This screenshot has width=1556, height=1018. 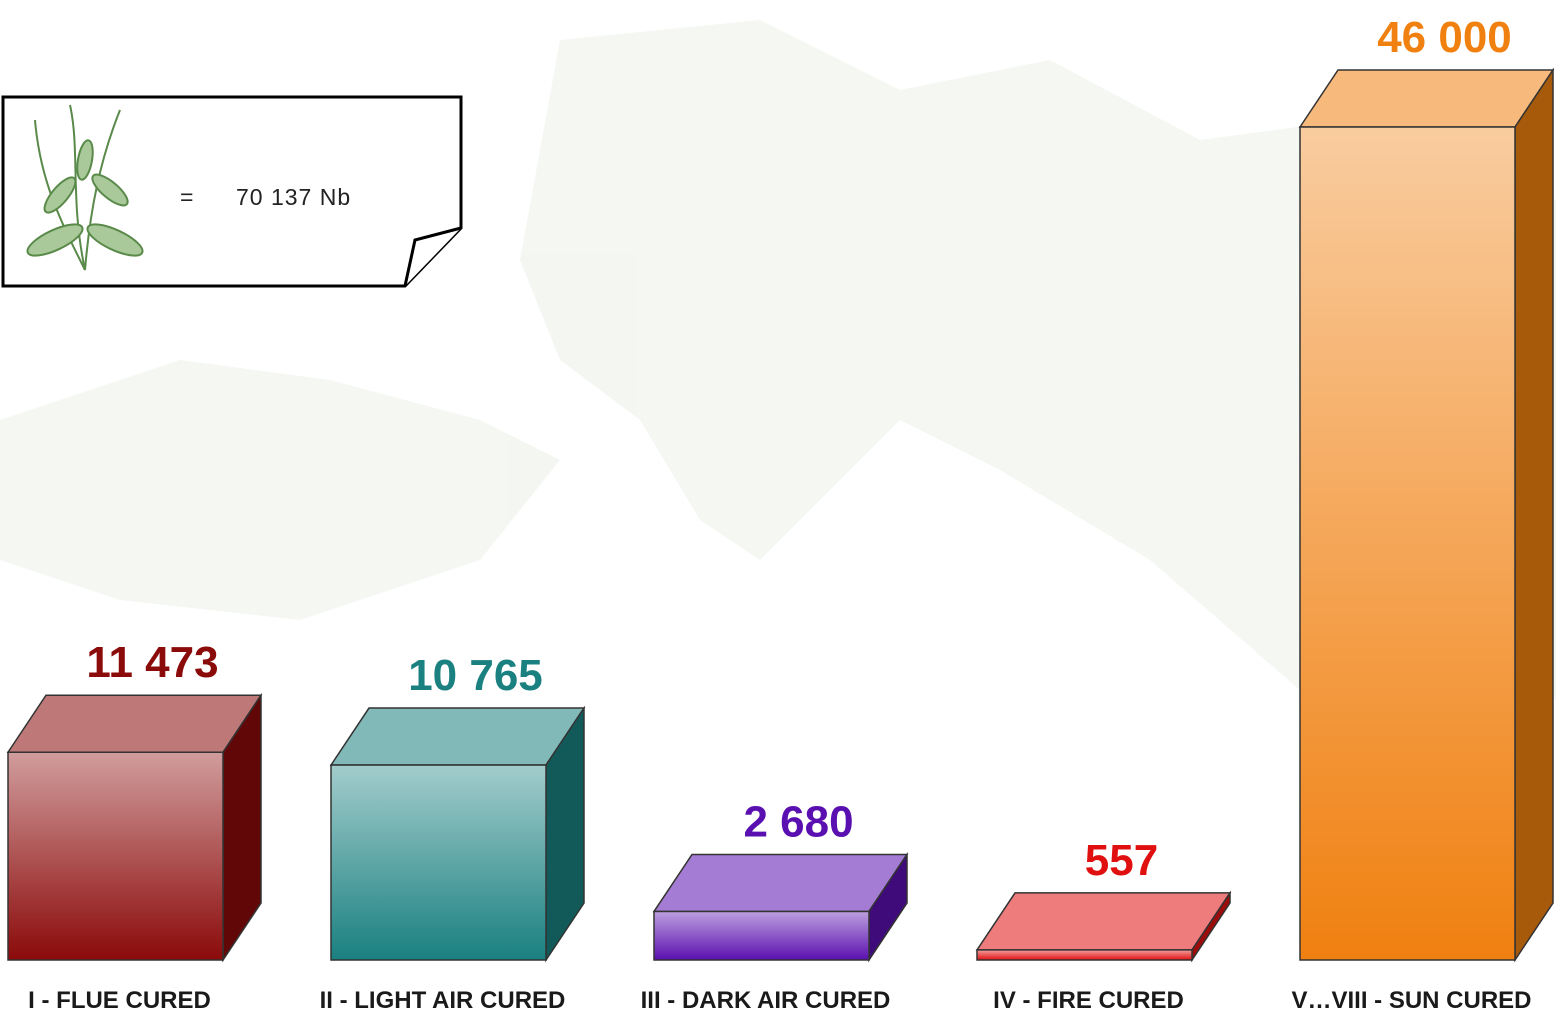 I want to click on x-tick-label: I - FLUE CURED, so click(x=119, y=1000).